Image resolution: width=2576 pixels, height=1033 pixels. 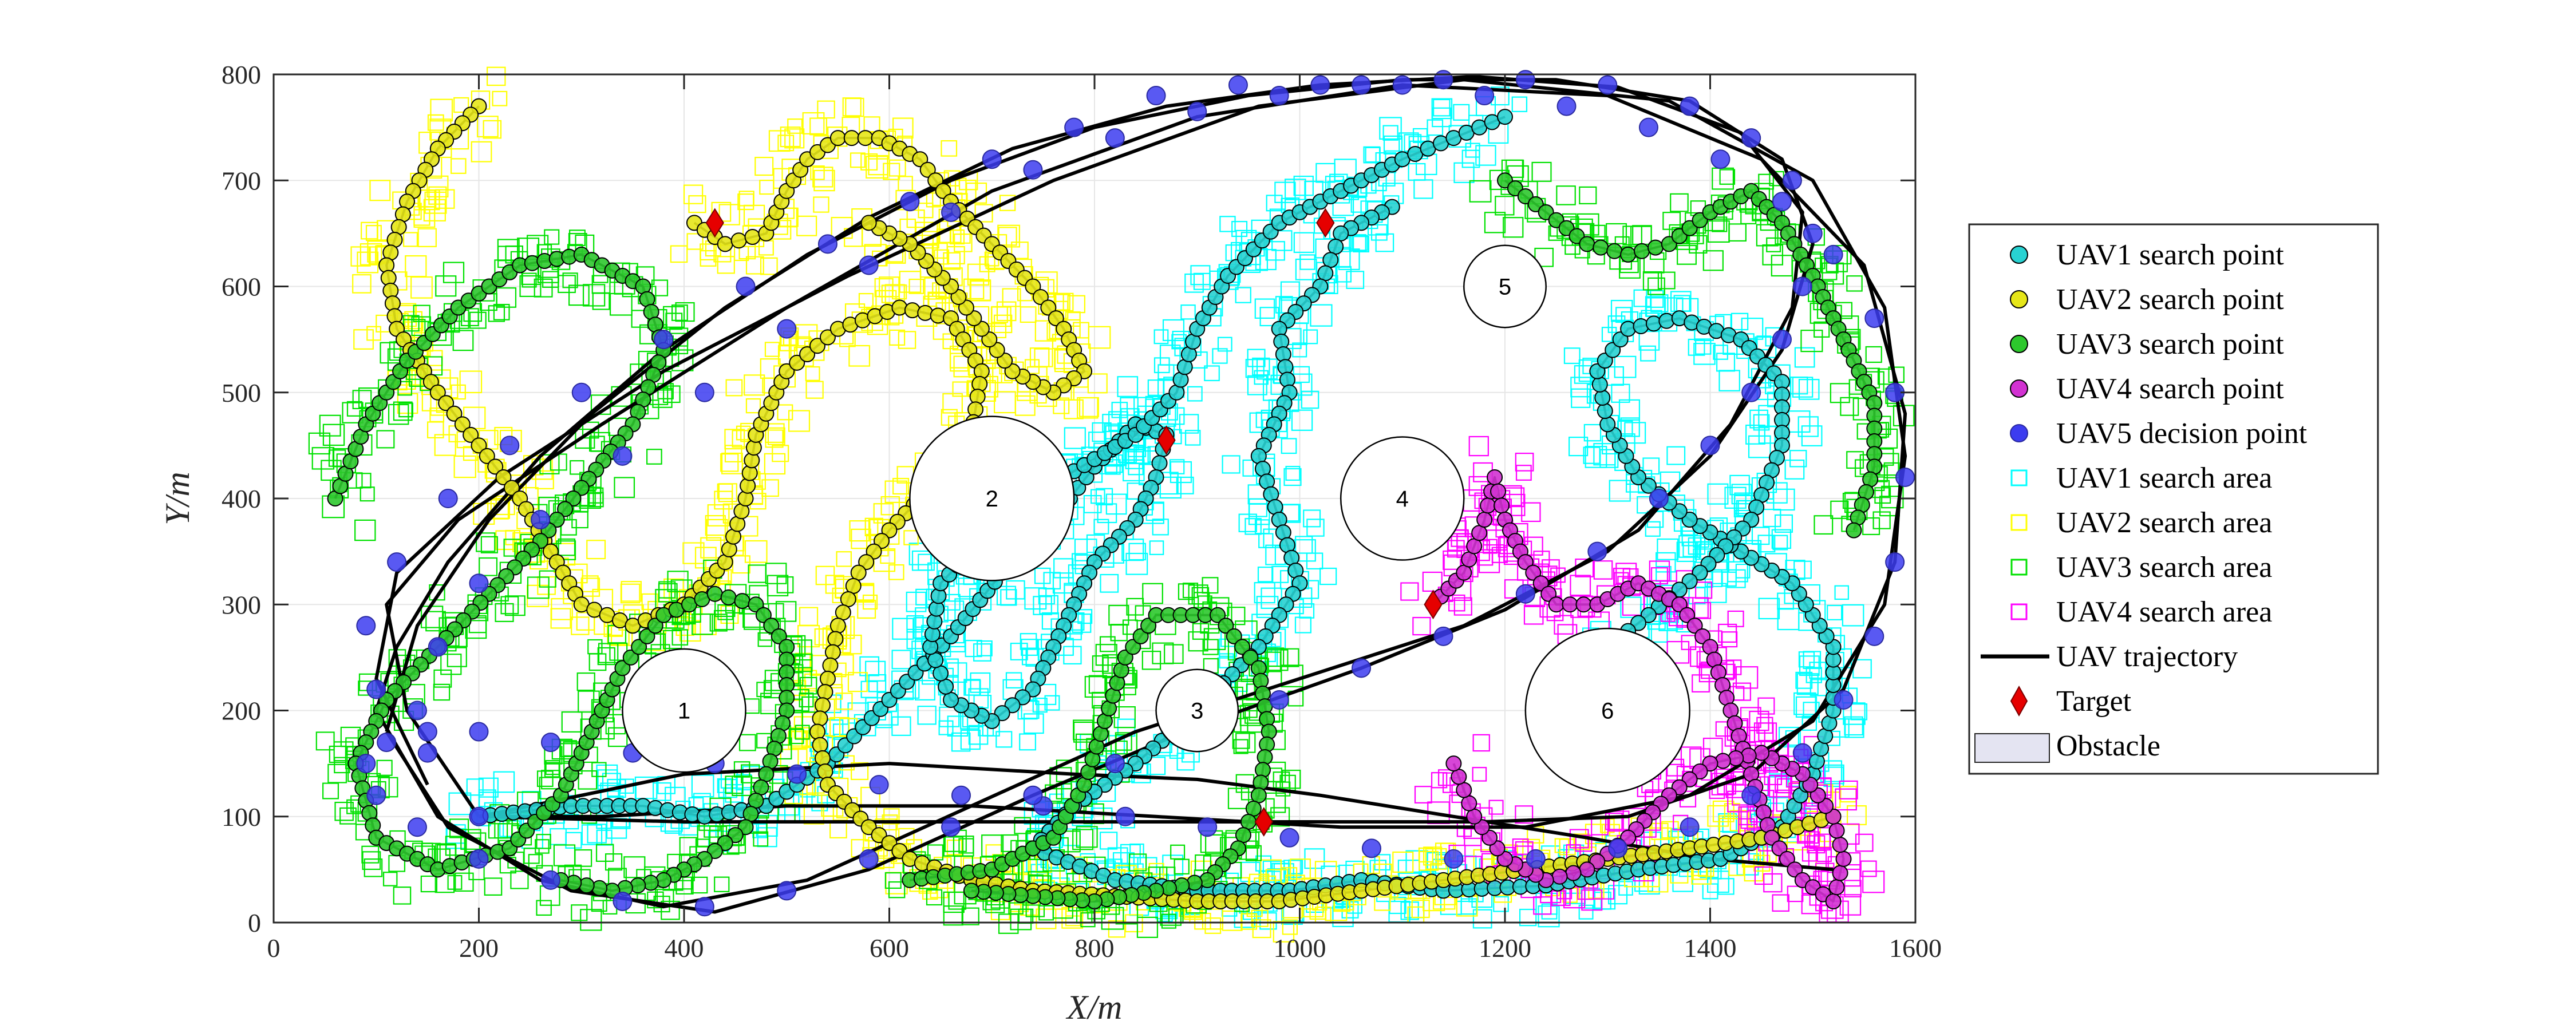 What do you see at coordinates (1197, 711) in the screenshot?
I see `obstacle-label: 3` at bounding box center [1197, 711].